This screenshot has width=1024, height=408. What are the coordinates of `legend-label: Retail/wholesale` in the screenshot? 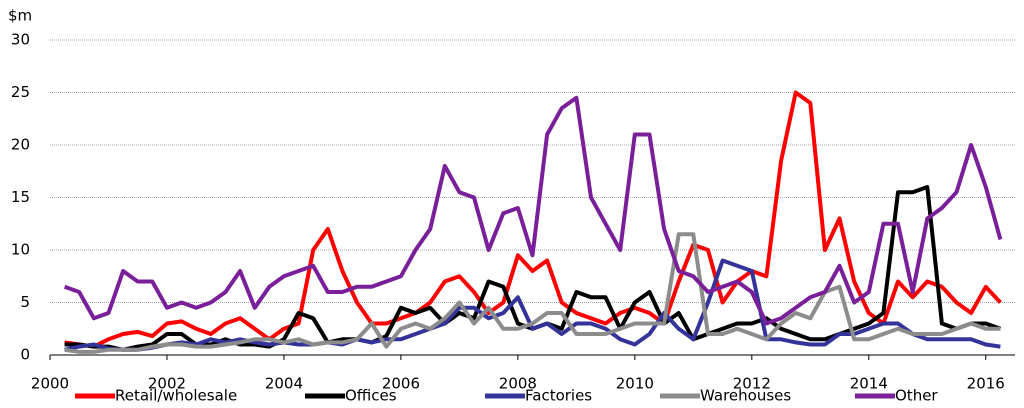 It's located at (176, 396).